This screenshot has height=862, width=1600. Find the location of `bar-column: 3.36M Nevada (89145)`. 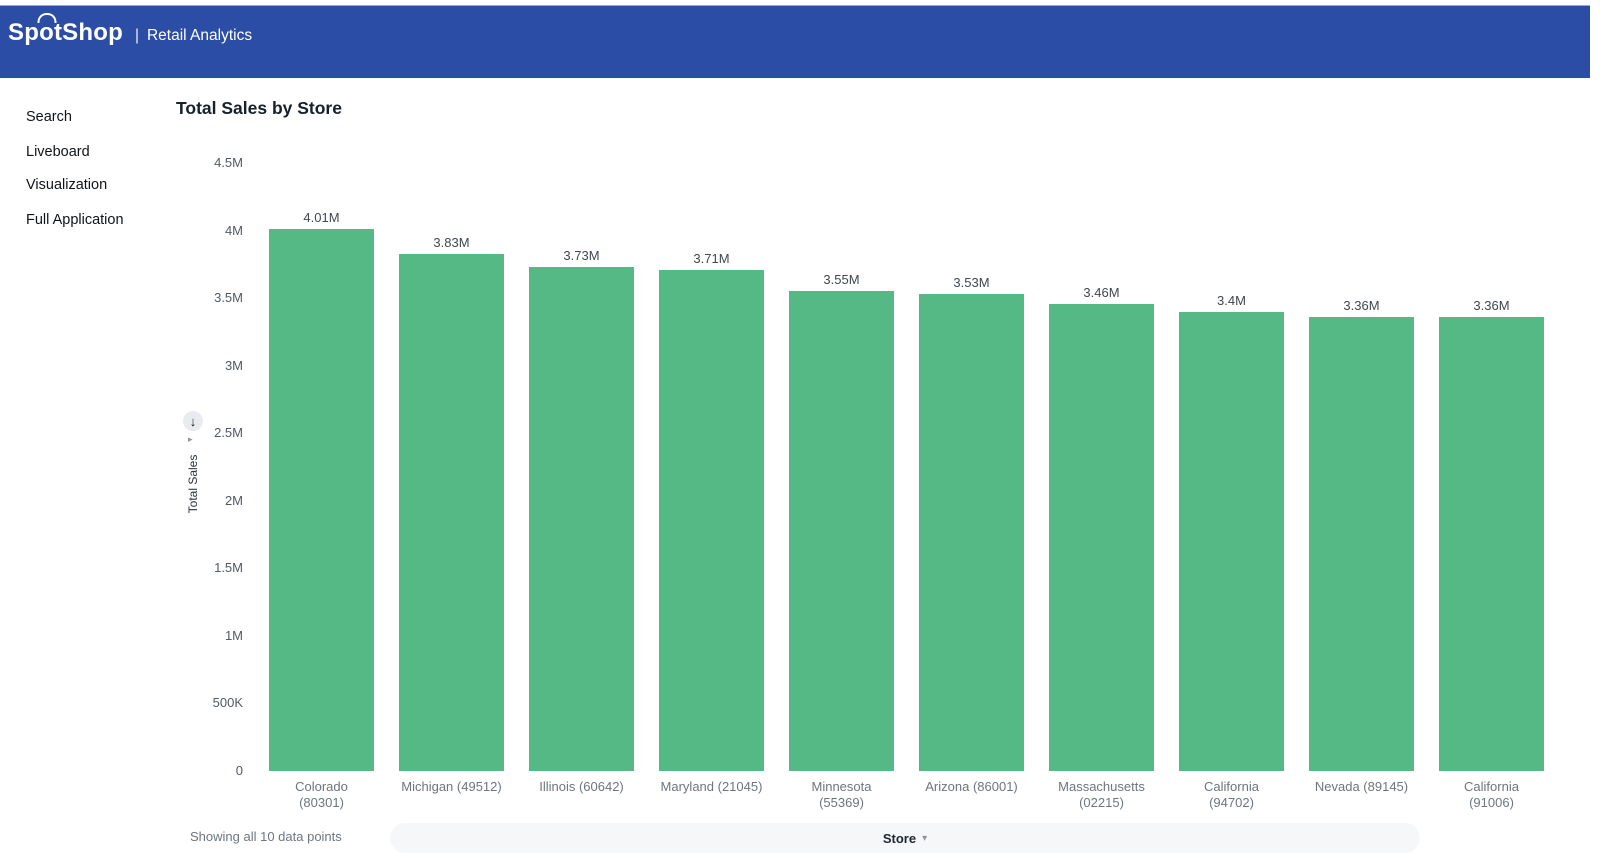

bar-column: 3.36M Nevada (89145) is located at coordinates (1361, 478).